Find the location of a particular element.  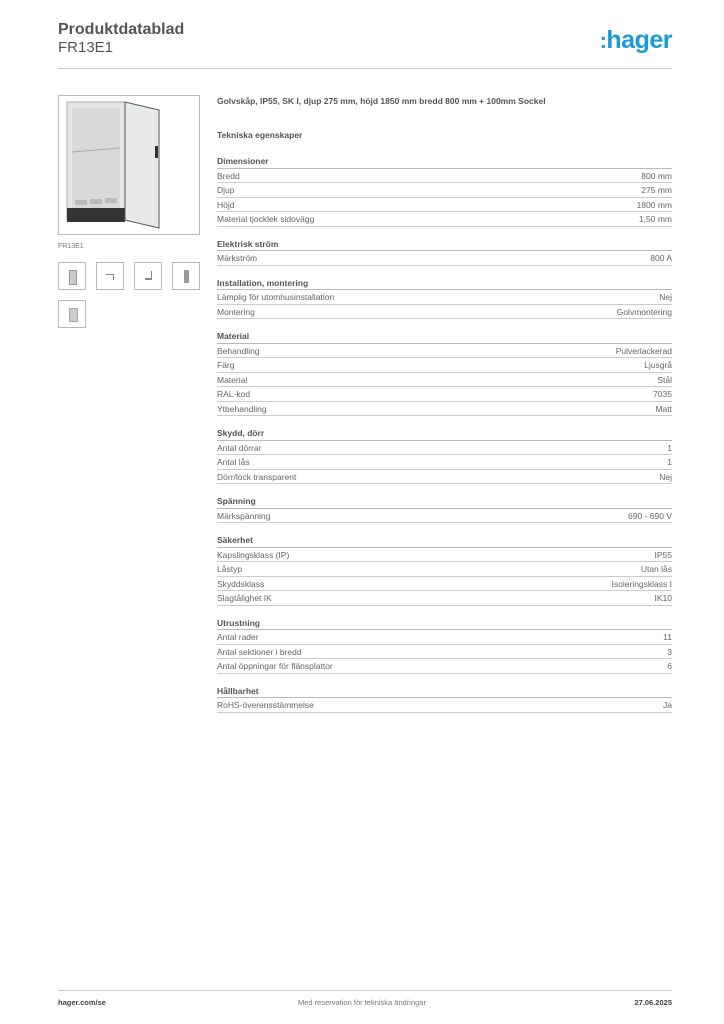

spec-row: Höjd 1800 mm is located at coordinates (444, 205).